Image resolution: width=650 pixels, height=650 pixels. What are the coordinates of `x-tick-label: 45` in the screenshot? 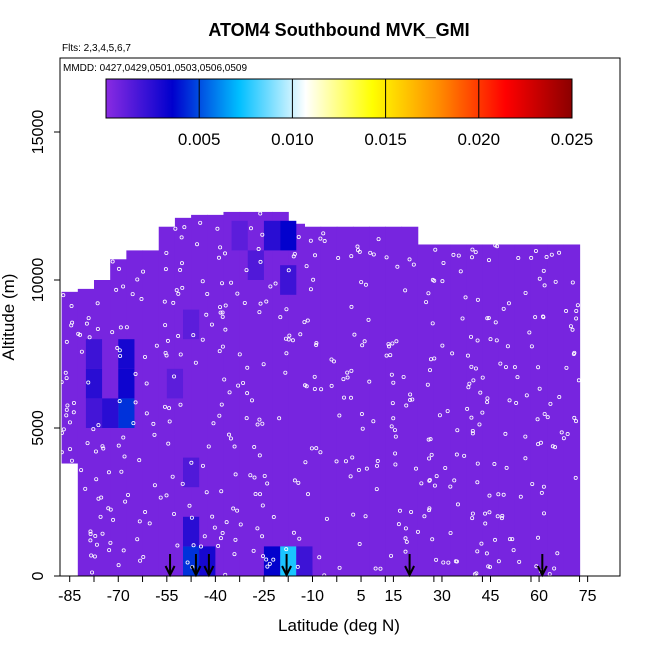 It's located at (491, 596).